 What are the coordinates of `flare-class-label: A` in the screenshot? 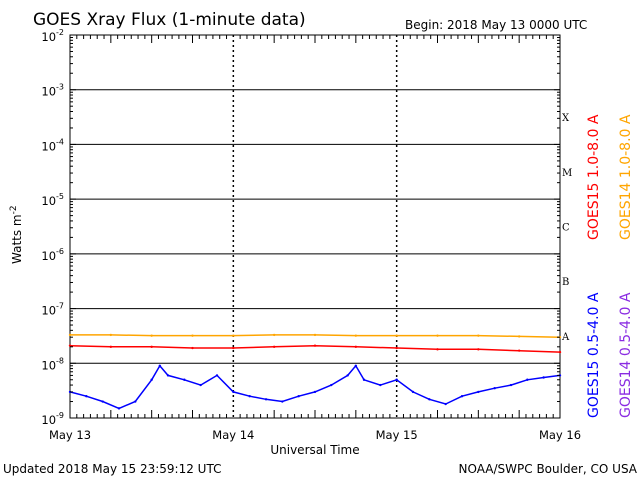 It's located at (565, 337).